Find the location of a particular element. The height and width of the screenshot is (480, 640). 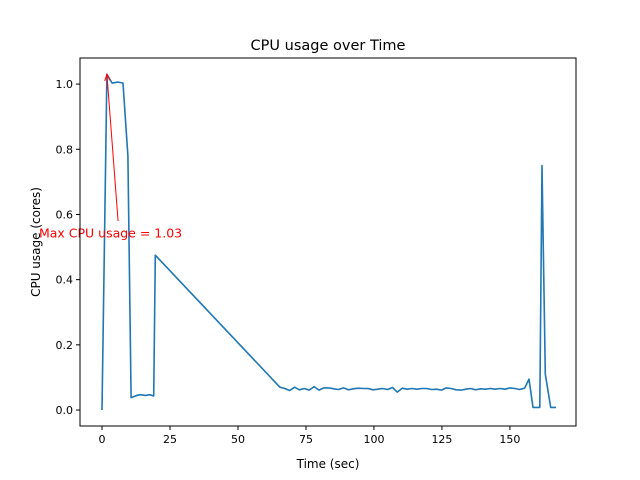

x-tick-label: 150 is located at coordinates (509, 439).